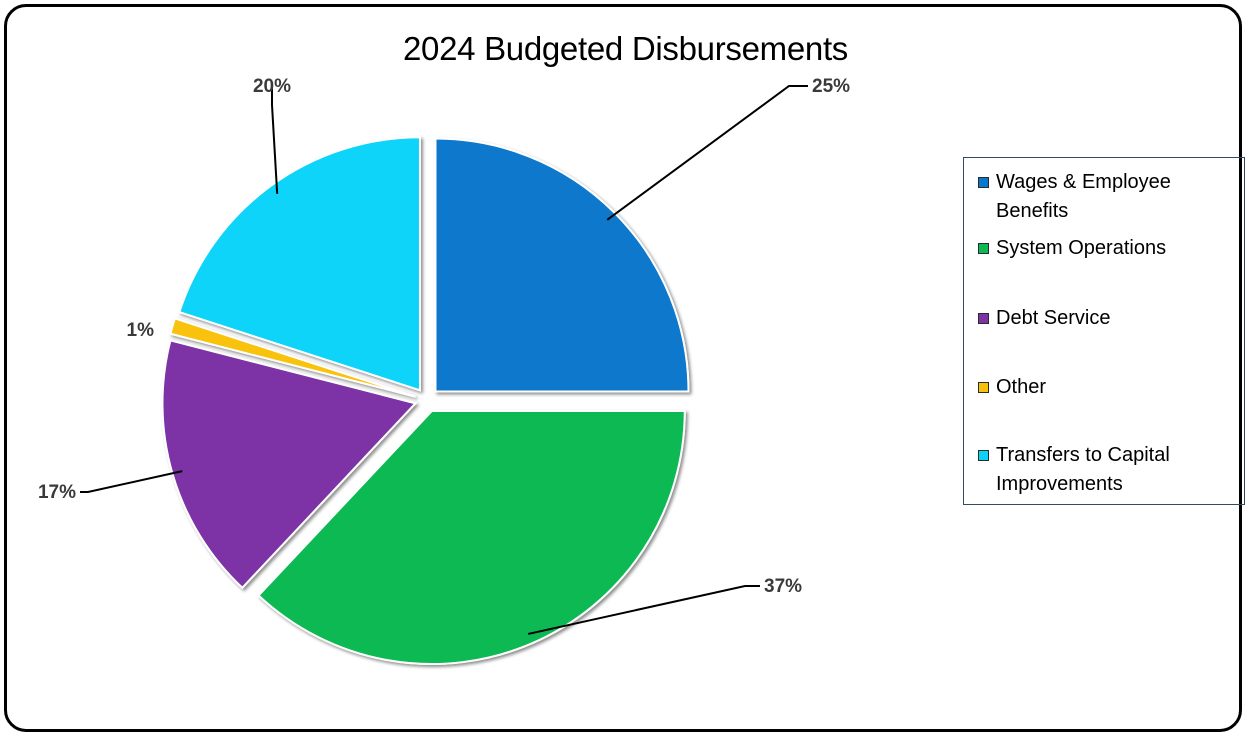 This screenshot has width=1251, height=738. I want to click on legend-item-wages: Wages & Employee Benefits, so click(1107, 197).